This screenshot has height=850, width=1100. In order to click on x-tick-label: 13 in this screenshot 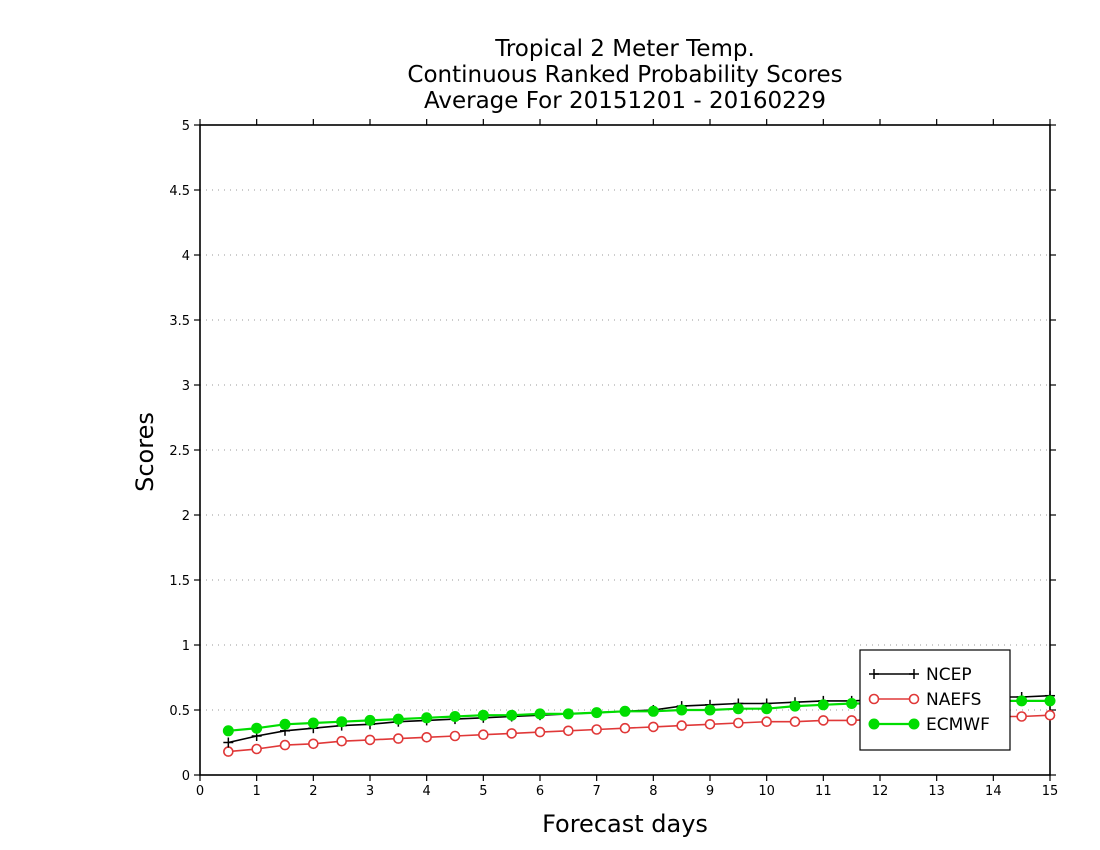, I will do `click(936, 791)`.